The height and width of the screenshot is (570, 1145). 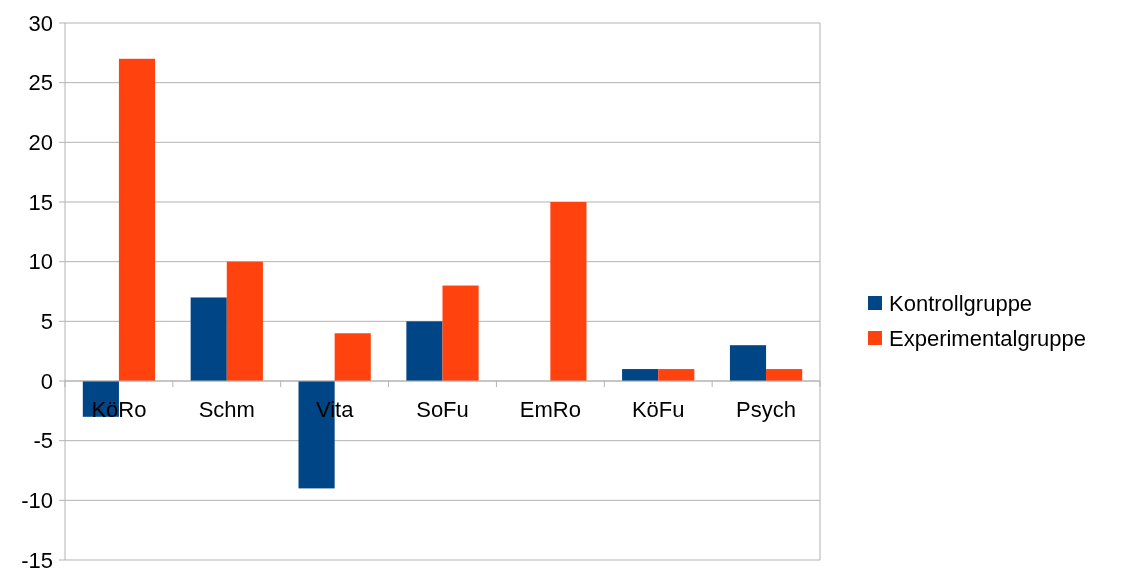 What do you see at coordinates (40, 262) in the screenshot?
I see `y-tick-label: 10` at bounding box center [40, 262].